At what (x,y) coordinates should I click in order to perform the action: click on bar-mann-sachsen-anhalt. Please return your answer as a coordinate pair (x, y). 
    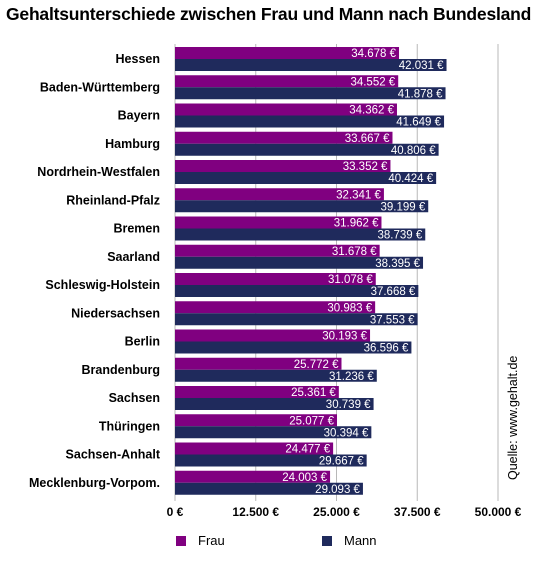
    Looking at the image, I should click on (271, 460).